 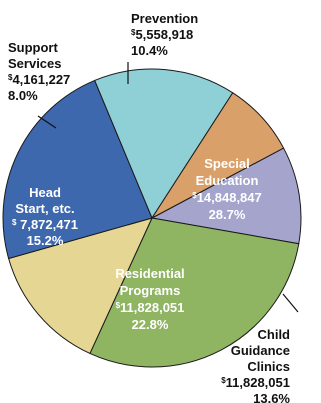 What do you see at coordinates (227, 180) in the screenshot?
I see `slice-name: Education` at bounding box center [227, 180].